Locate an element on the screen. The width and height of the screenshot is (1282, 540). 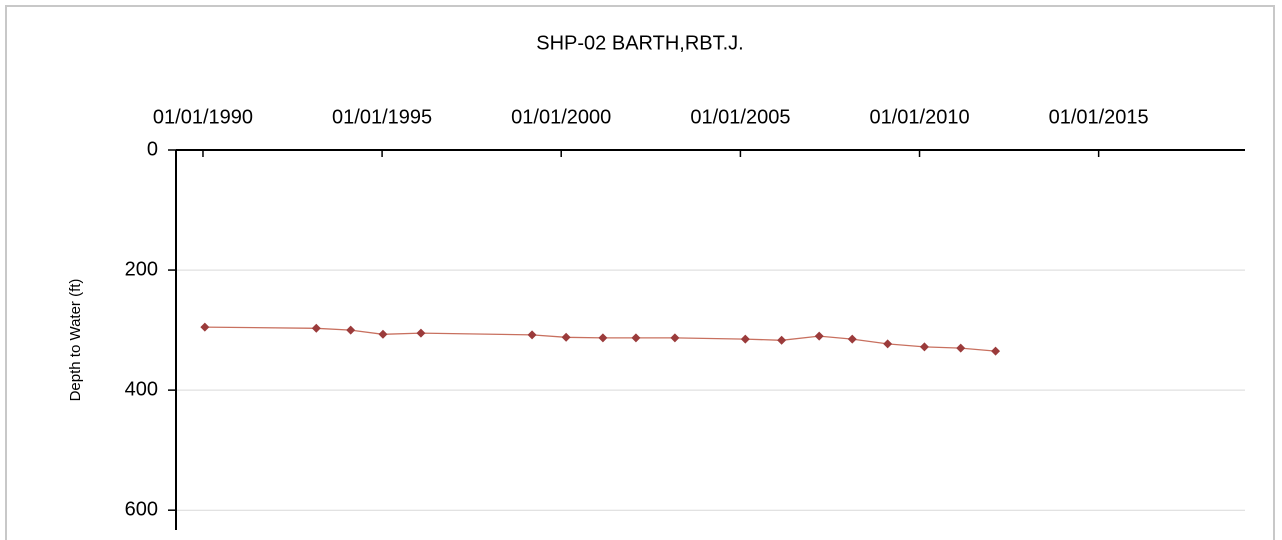
chart-title: SHP-02 BARTH,RBT.J. is located at coordinates (639, 43).